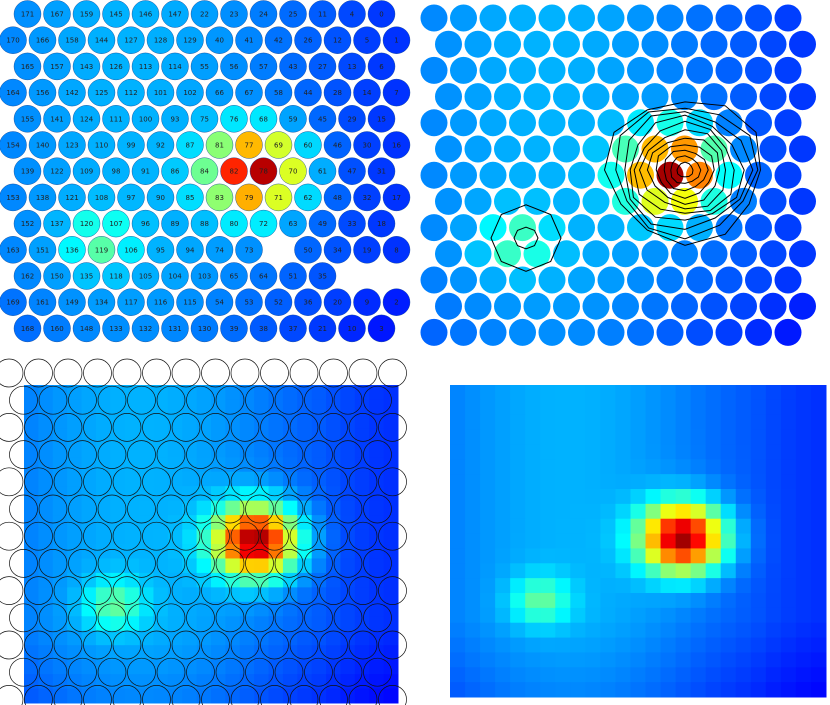 Image resolution: width=830 pixels, height=705 pixels. I want to click on electrode-12: 12, so click(337, 40).